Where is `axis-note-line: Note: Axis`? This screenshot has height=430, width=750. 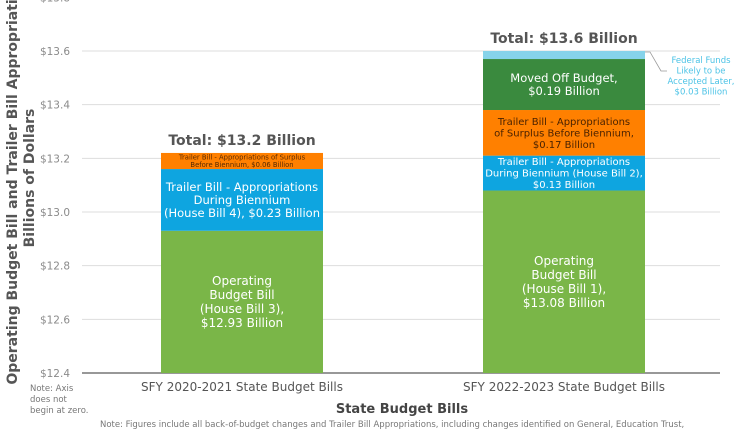 axis-note-line: Note: Axis is located at coordinates (52, 389).